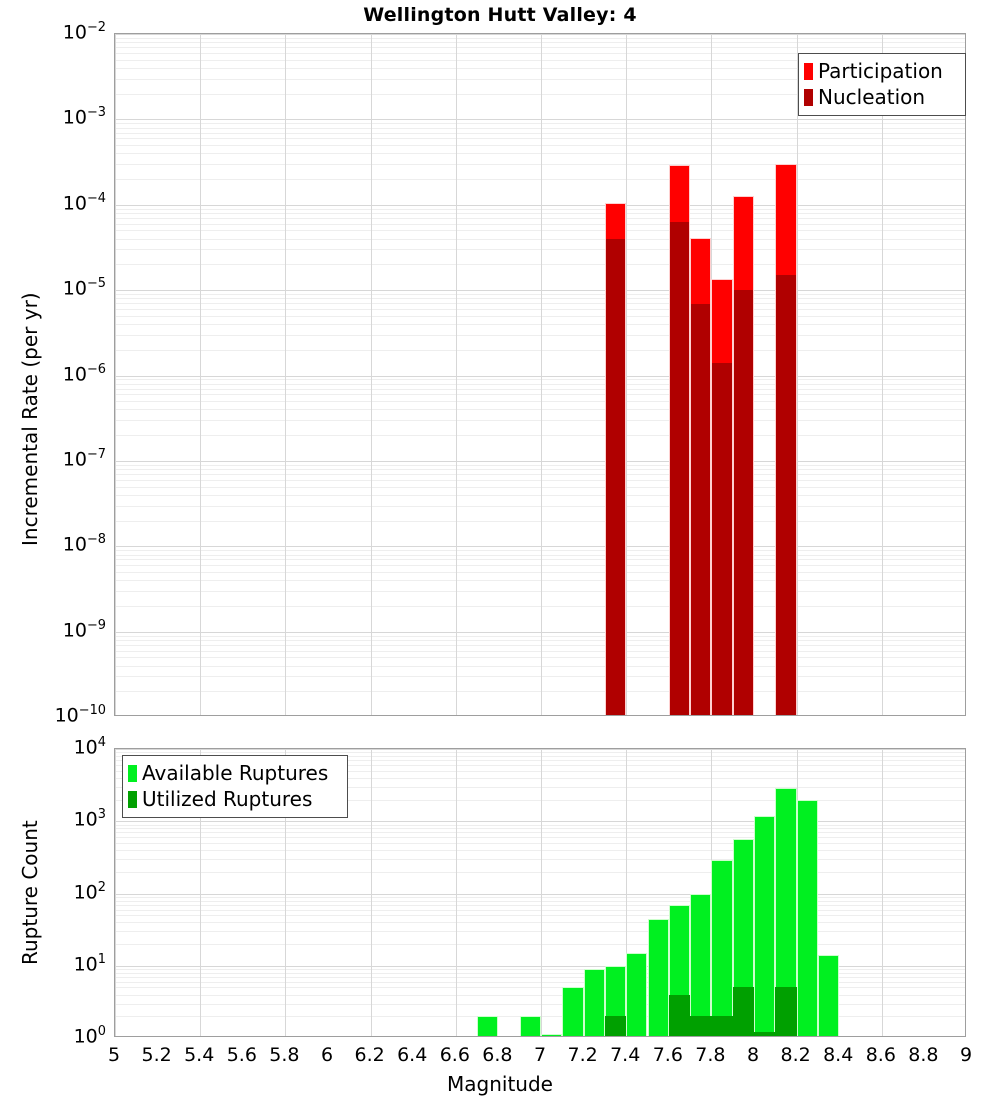 This screenshot has height=1100, width=1000. I want to click on x-axis-title: Magnitude, so click(500, 1084).